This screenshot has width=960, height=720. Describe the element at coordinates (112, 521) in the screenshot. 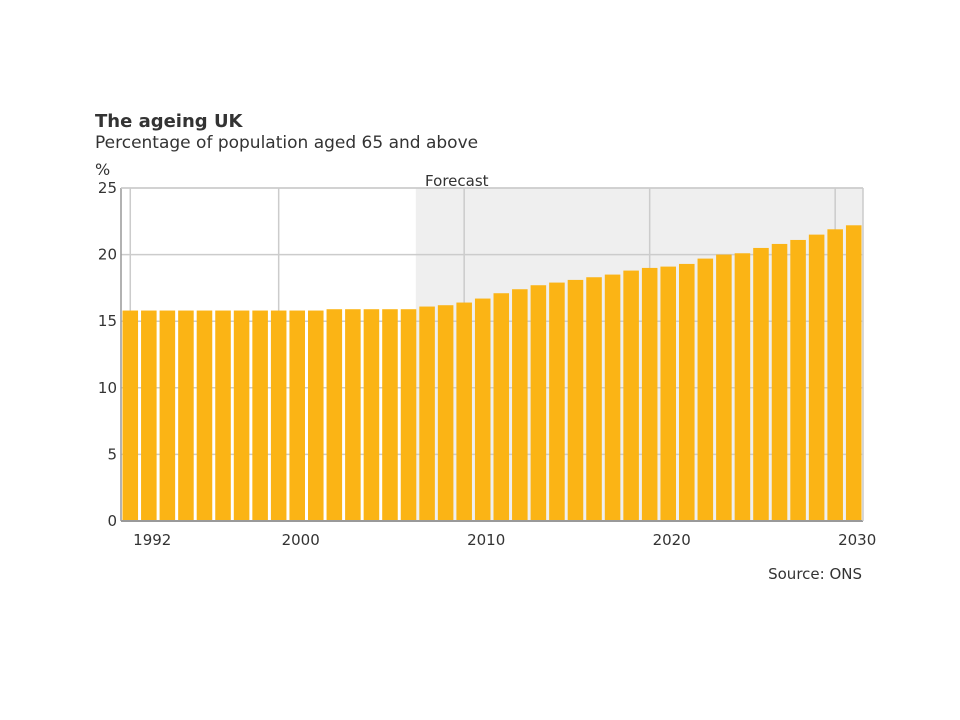

I see `y-tick-label: 0` at that location.